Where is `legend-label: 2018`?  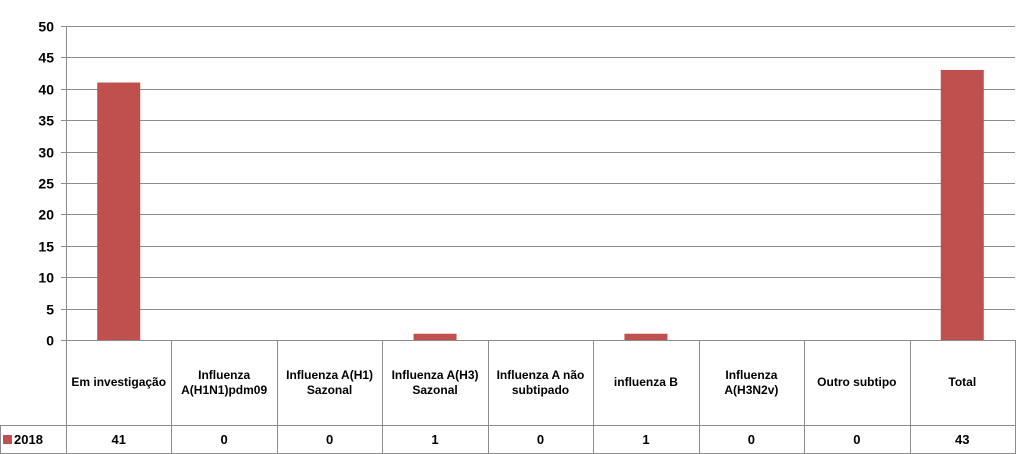 legend-label: 2018 is located at coordinates (28, 439).